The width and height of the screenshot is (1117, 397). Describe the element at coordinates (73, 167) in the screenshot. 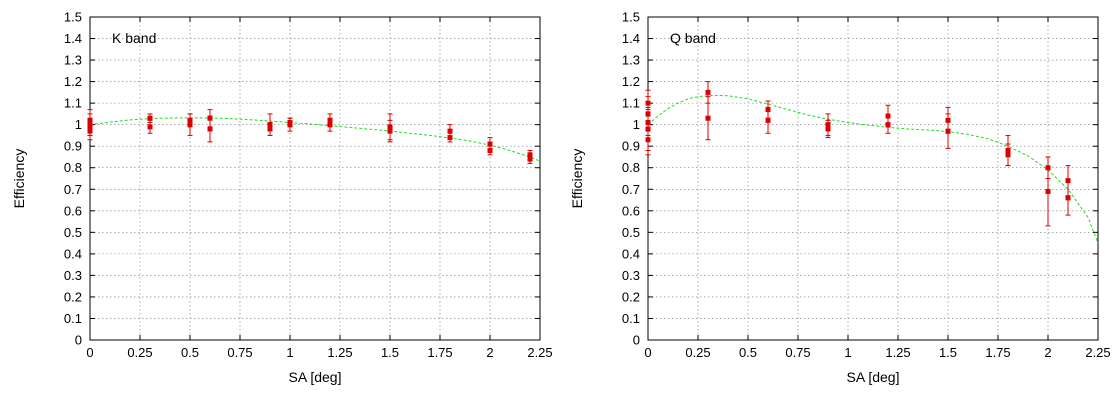

I see `y-tick-label: 0.8` at that location.